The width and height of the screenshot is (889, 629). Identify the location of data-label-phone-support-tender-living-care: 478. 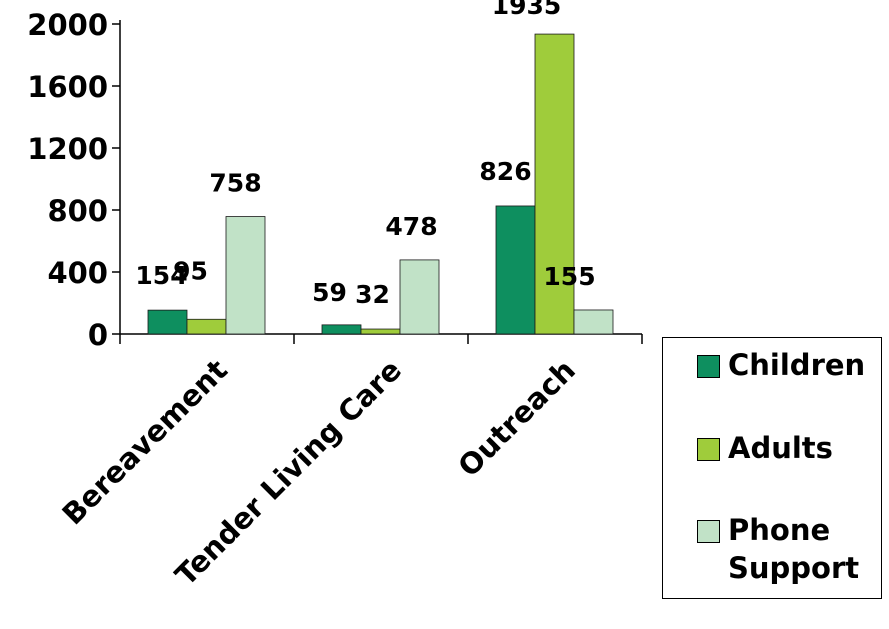
(411, 226).